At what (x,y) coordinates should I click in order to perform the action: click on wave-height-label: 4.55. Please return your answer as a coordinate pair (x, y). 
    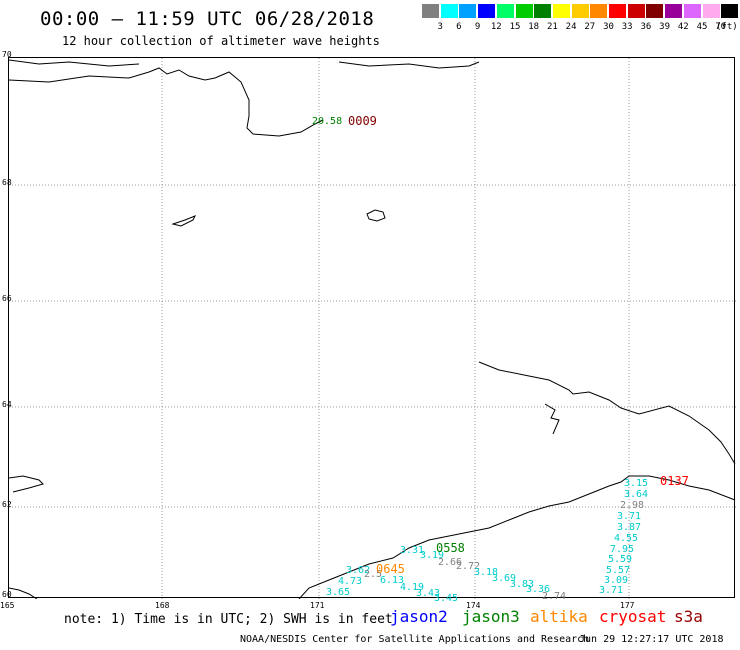
    Looking at the image, I should click on (626, 538).